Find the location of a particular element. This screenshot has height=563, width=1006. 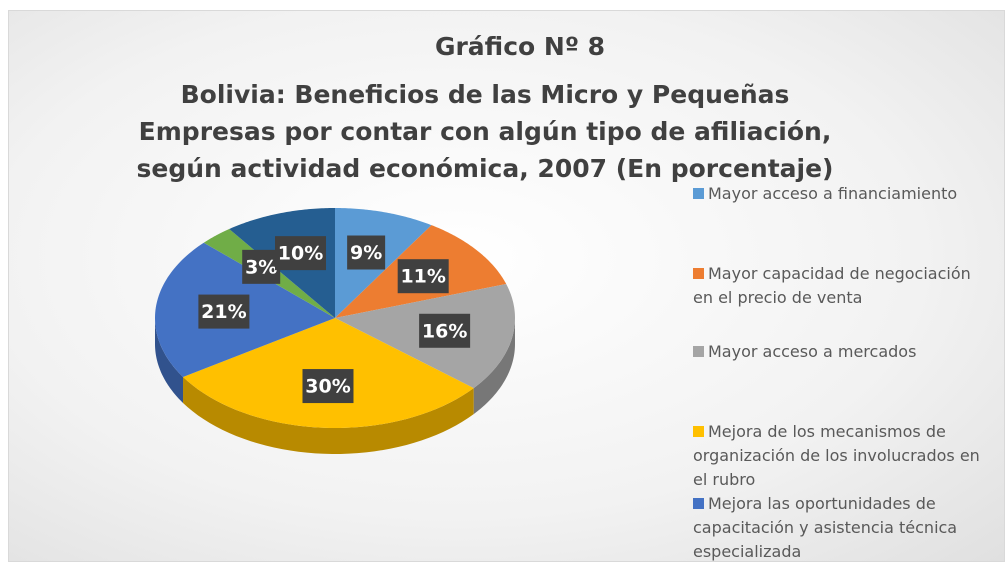

legend-item: Mayor acceso a mercados is located at coordinates (843, 352).